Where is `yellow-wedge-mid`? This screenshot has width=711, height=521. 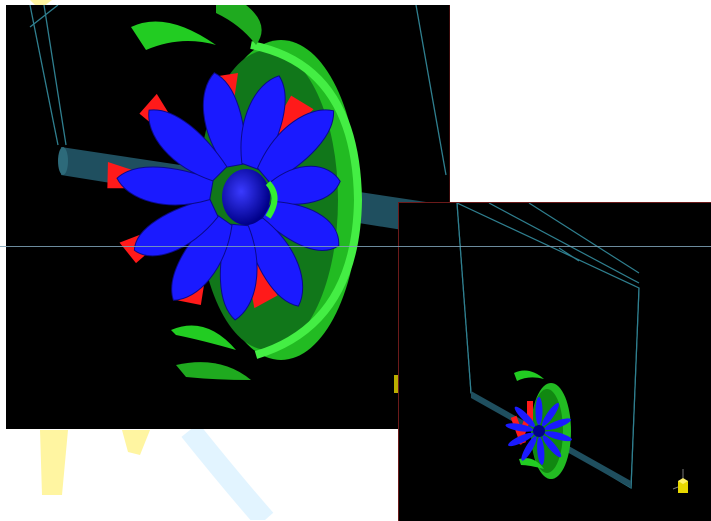
yellow-wedge-mid is located at coordinates (136, 442).